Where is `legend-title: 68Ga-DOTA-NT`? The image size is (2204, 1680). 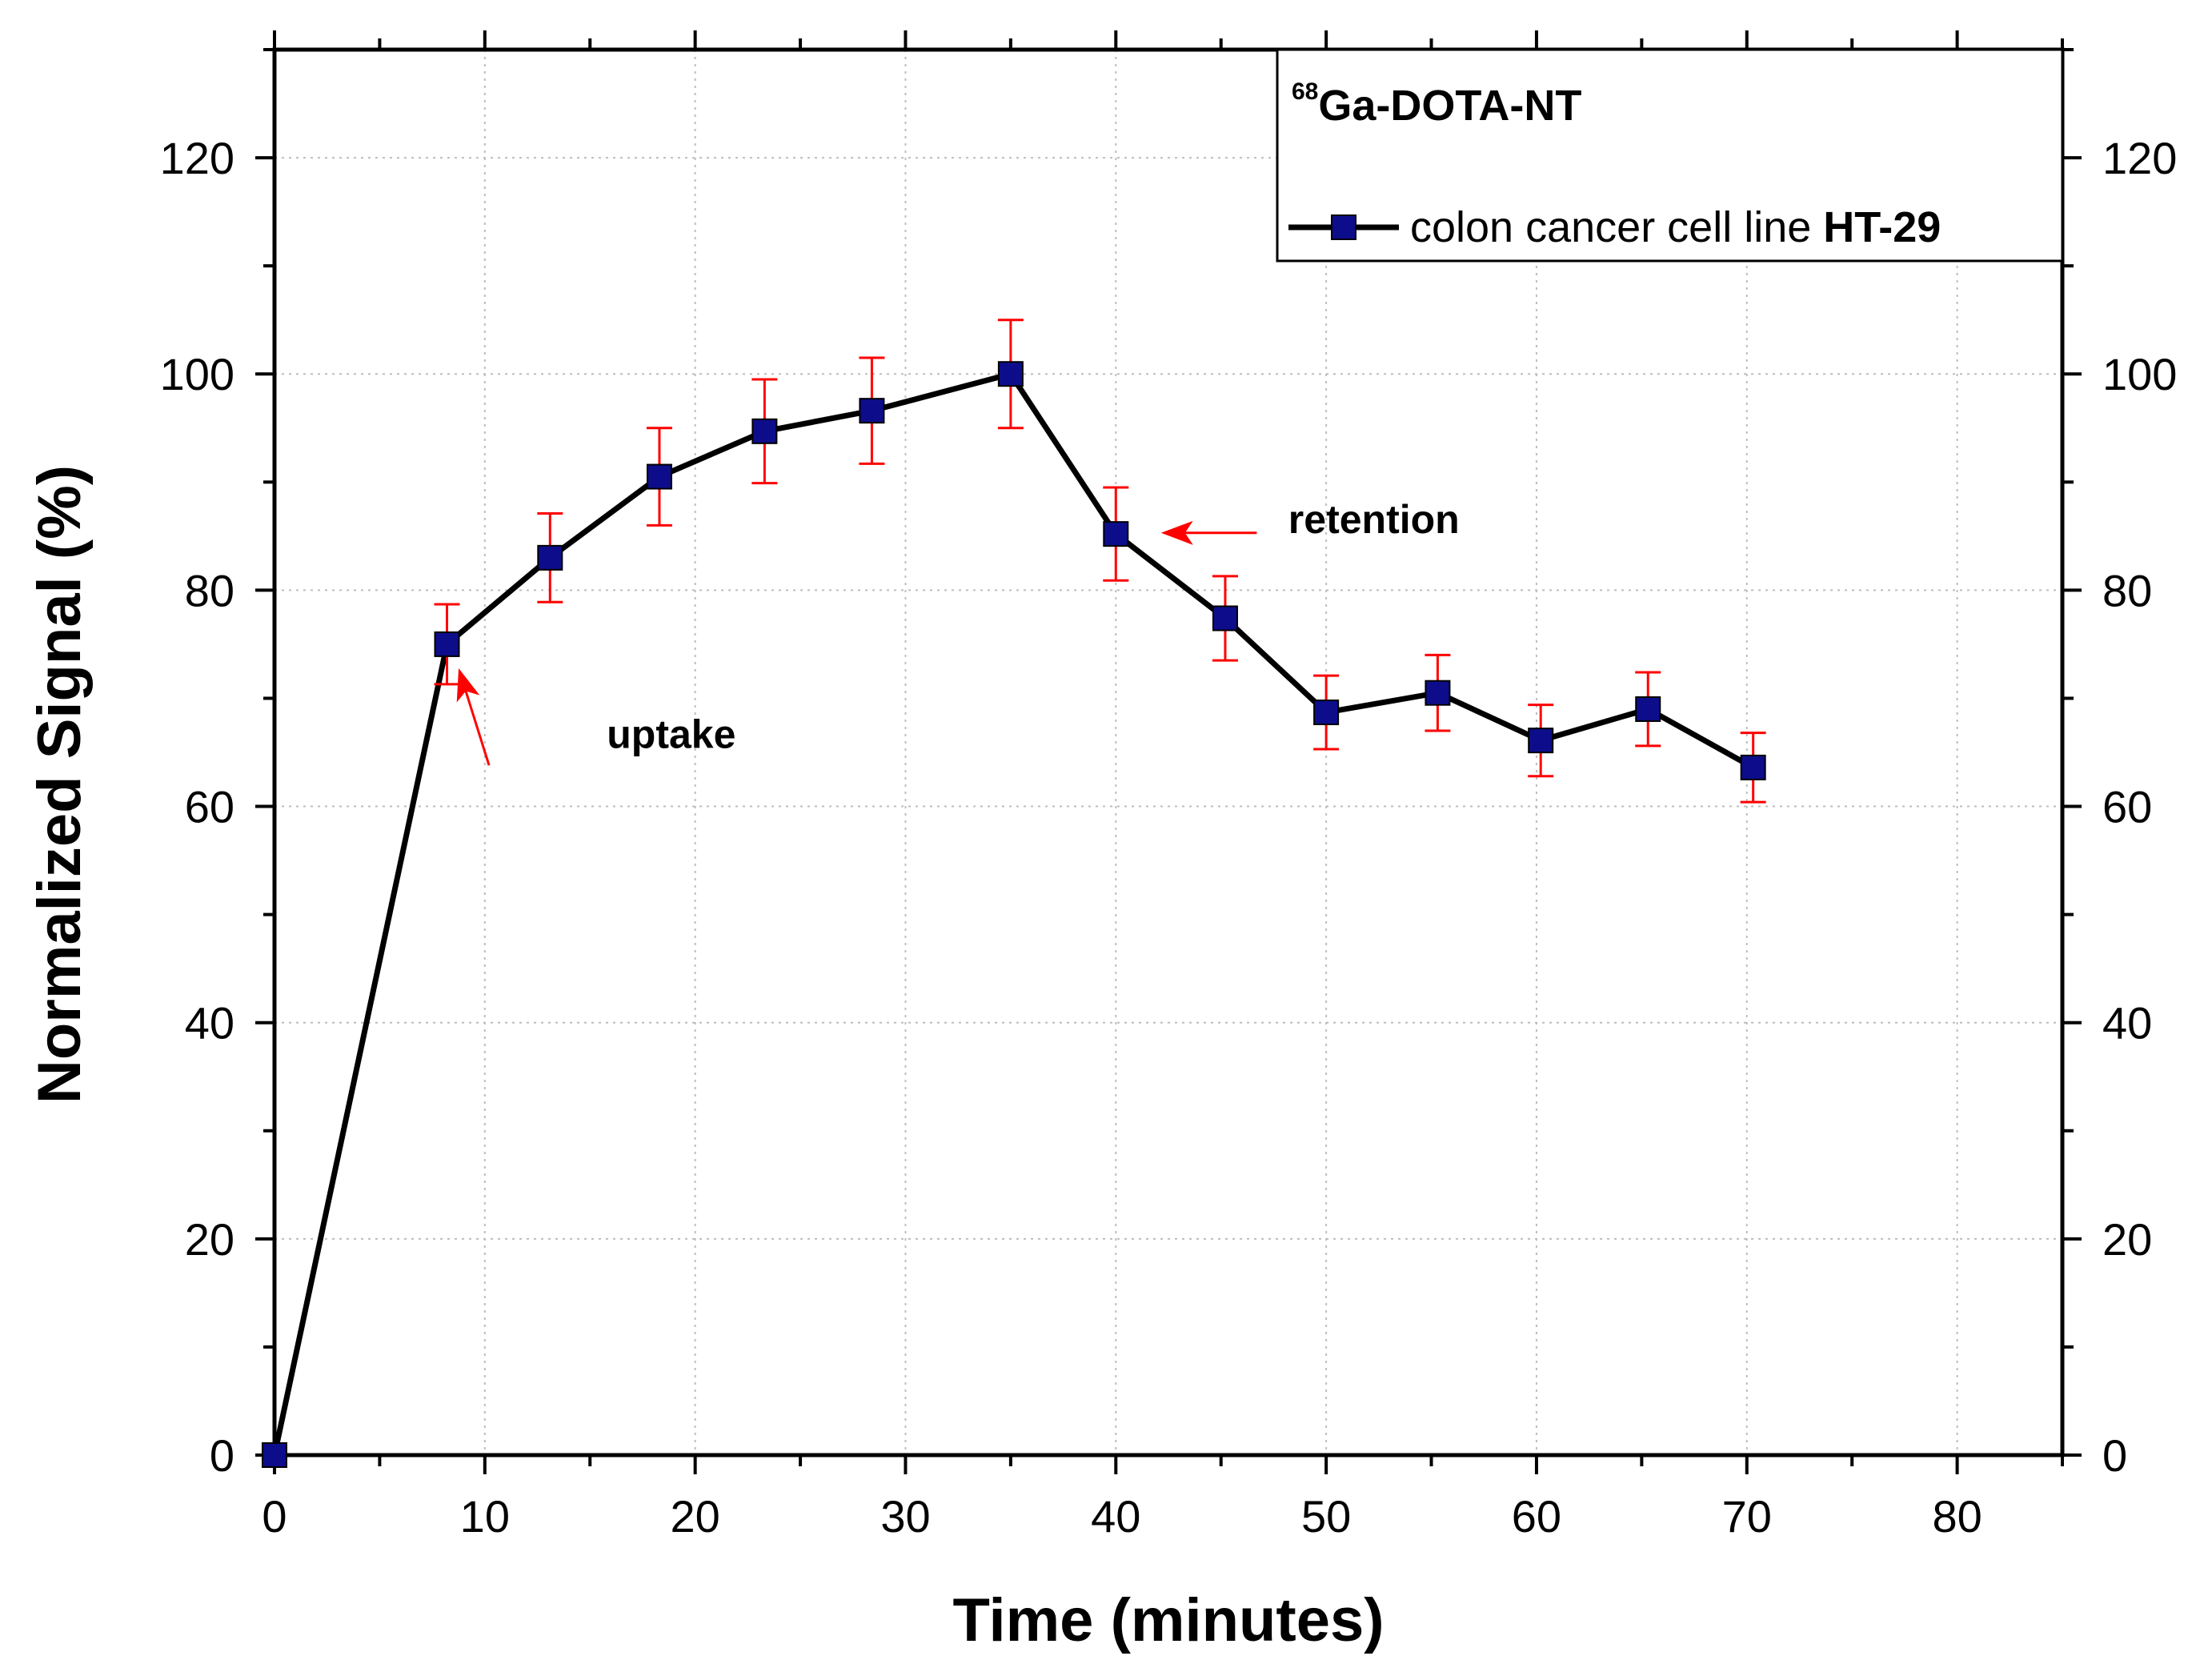 legend-title: 68Ga-DOTA-NT is located at coordinates (1436, 104).